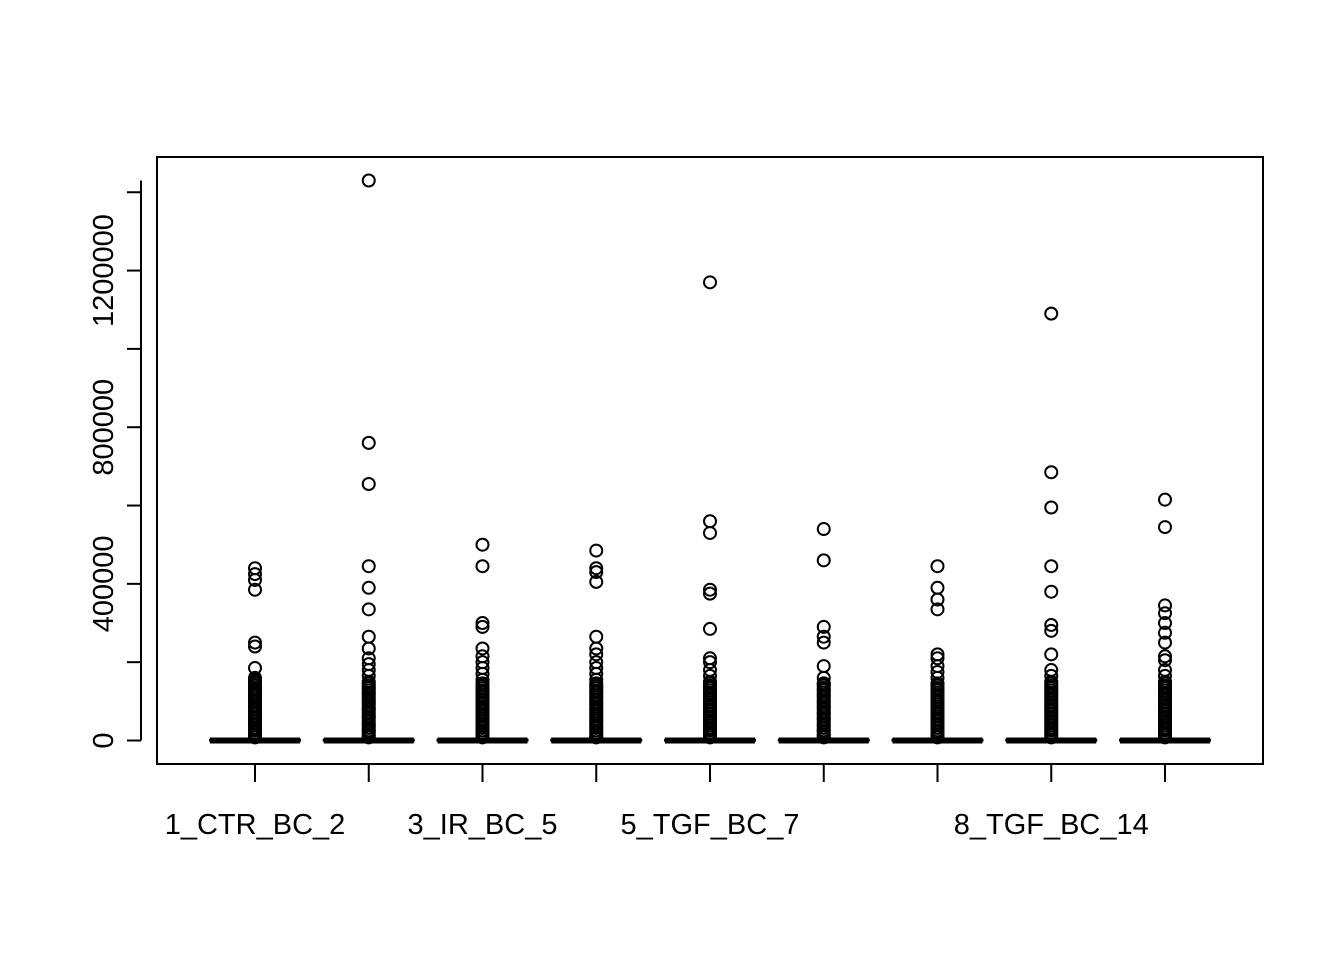 The width and height of the screenshot is (1344, 960). I want to click on y-axis: 0 400000 800000 1200000, so click(115, 464).